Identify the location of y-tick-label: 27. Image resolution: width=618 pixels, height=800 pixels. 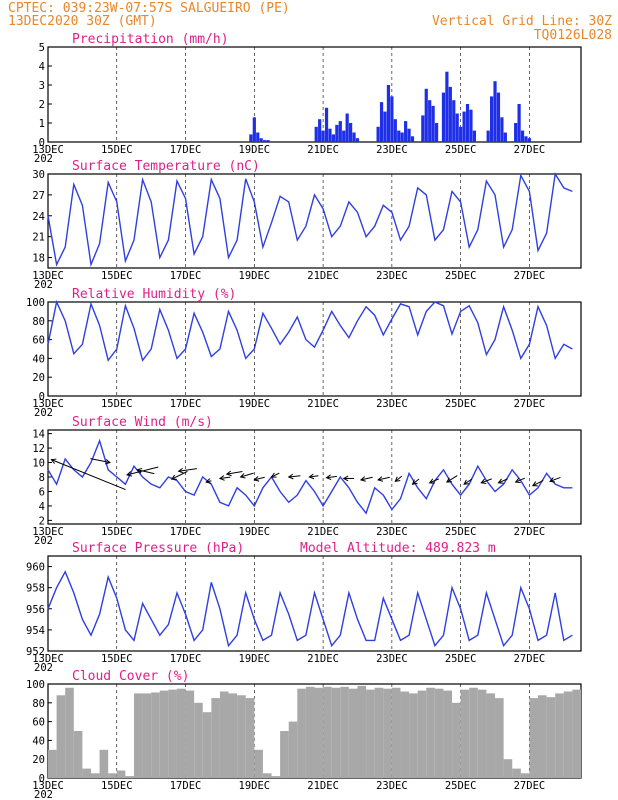
(38, 196).